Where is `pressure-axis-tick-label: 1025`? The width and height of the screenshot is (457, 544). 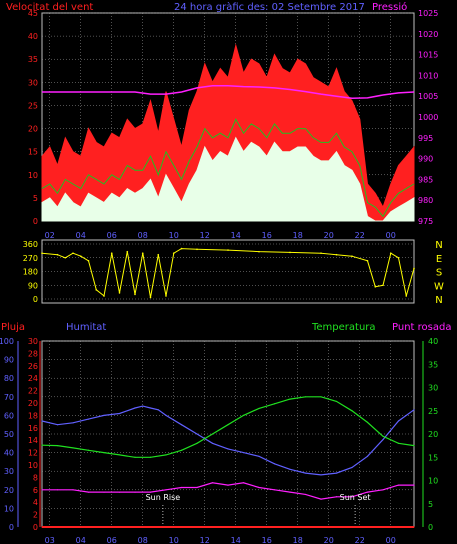
pressure-axis-tick-label: 1025 is located at coordinates (428, 13).